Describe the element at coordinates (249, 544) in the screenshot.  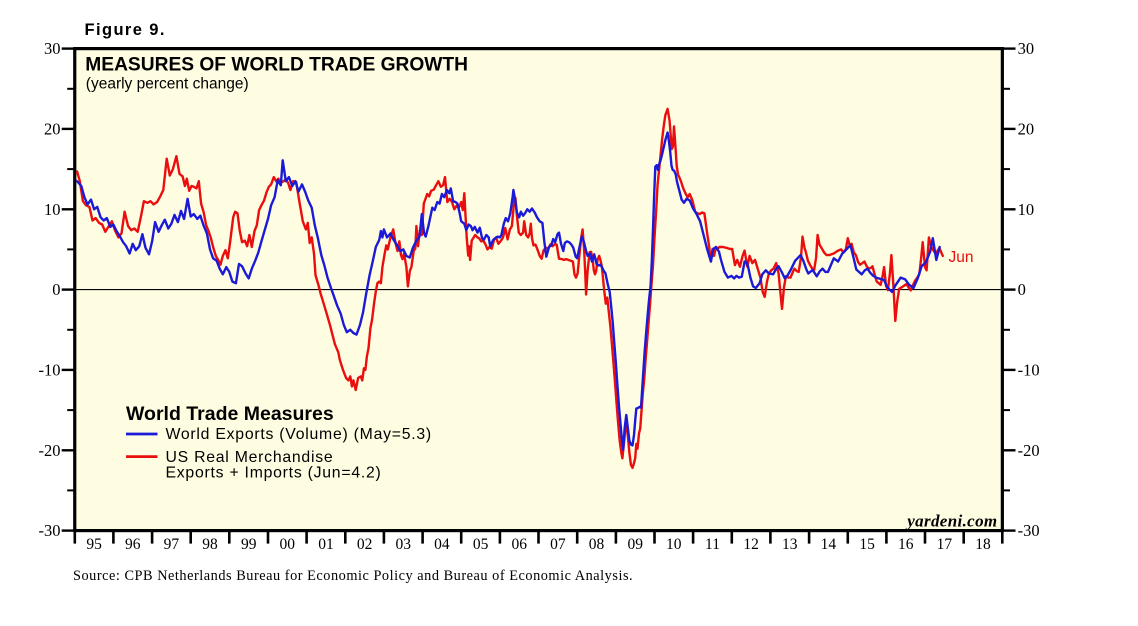
I see `svg-text: 99` at that location.